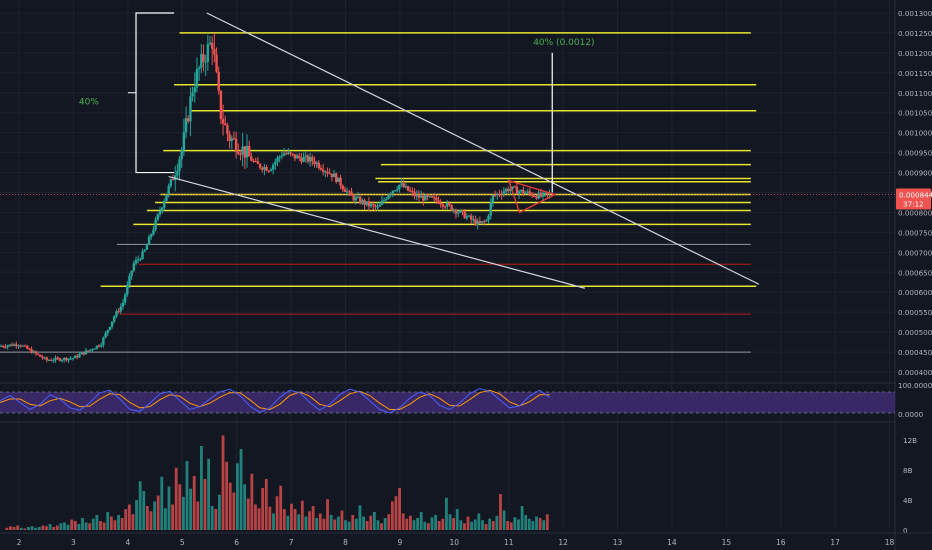 This screenshot has height=550, width=932. What do you see at coordinates (466, 539) in the screenshot?
I see `time-axis: 2 3 4 5 6 7 8 9 10 11 12 13 14 15 16 17 18` at bounding box center [466, 539].